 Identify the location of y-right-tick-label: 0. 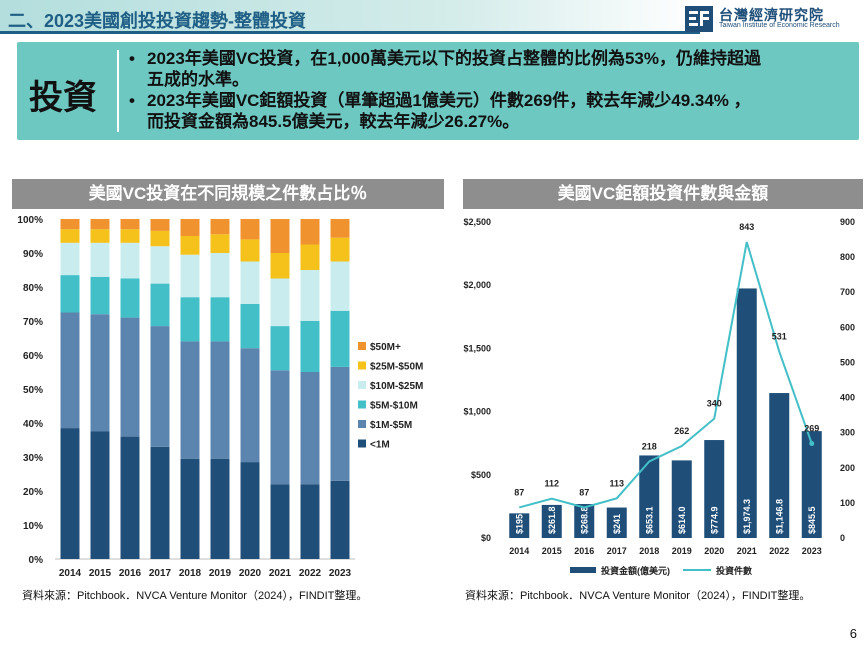
(842, 538).